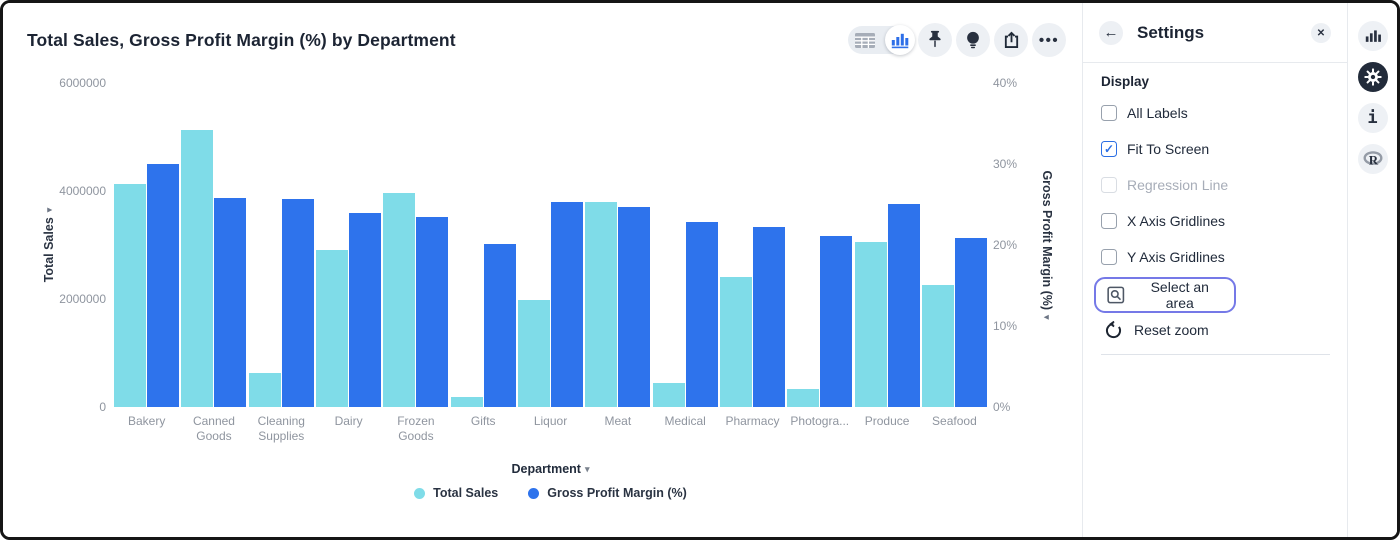 This screenshot has width=1400, height=540. I want to click on chart-toolbar: •••, so click(957, 40).